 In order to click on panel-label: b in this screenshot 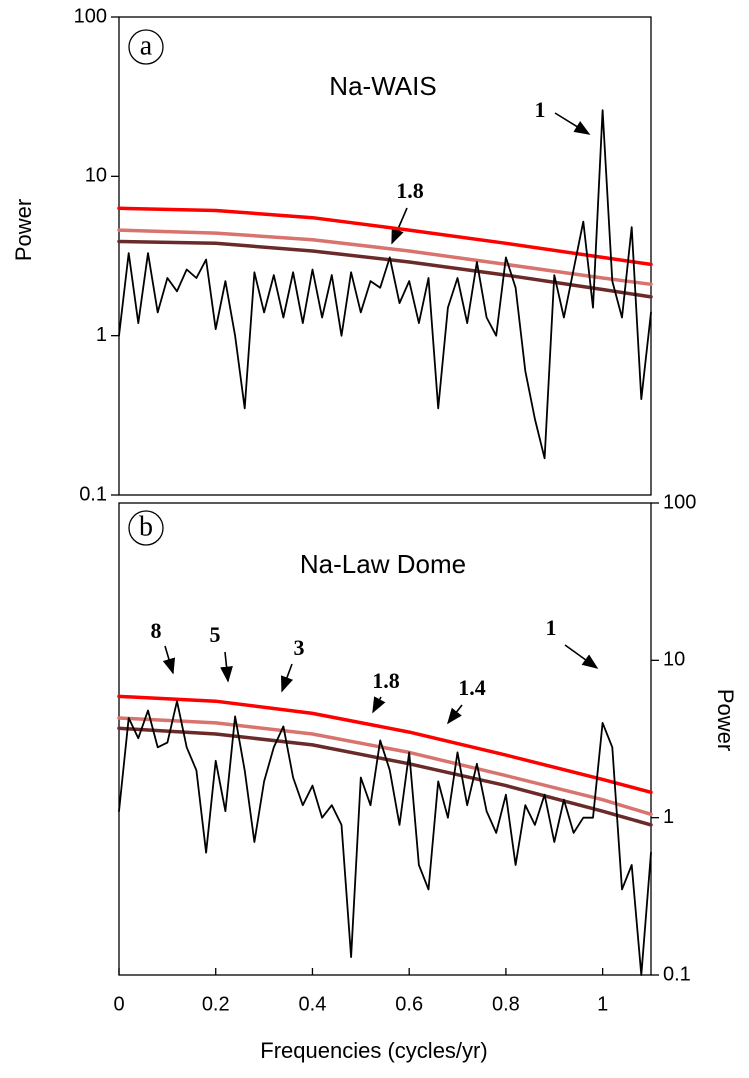, I will do `click(146, 526)`.